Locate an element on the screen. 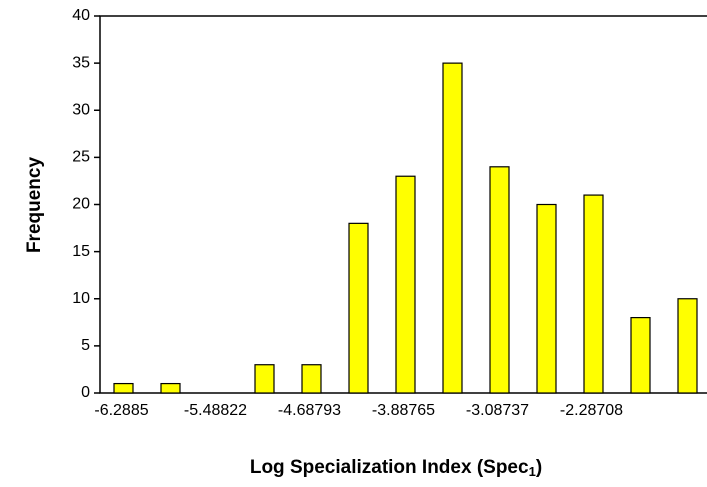 The width and height of the screenshot is (707, 487). x-axis-title-suffix: ) is located at coordinates (539, 467).